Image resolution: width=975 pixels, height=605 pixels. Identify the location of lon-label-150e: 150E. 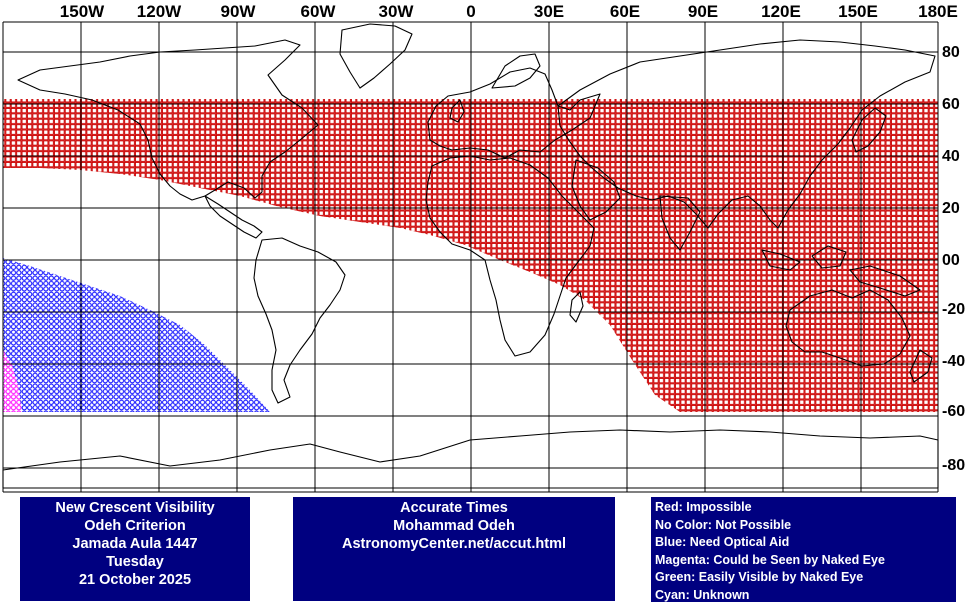
(858, 11).